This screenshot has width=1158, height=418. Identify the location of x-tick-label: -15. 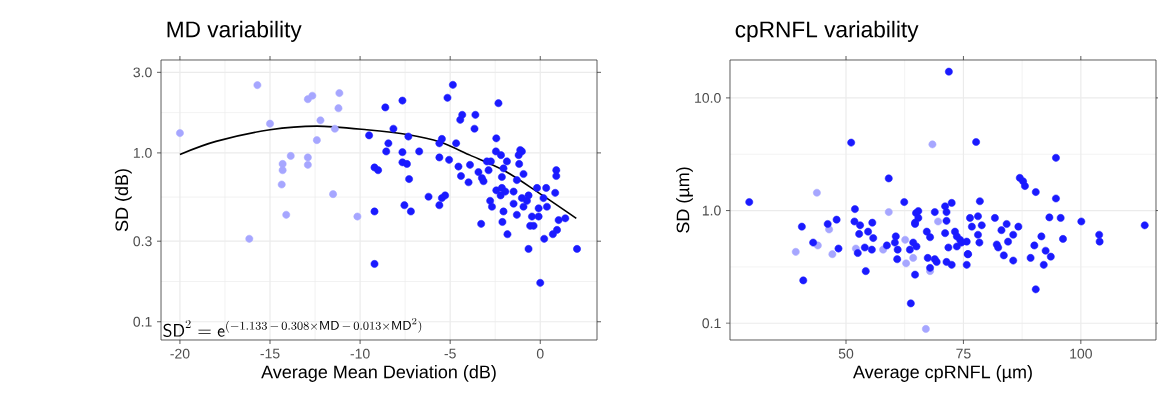
(270, 353).